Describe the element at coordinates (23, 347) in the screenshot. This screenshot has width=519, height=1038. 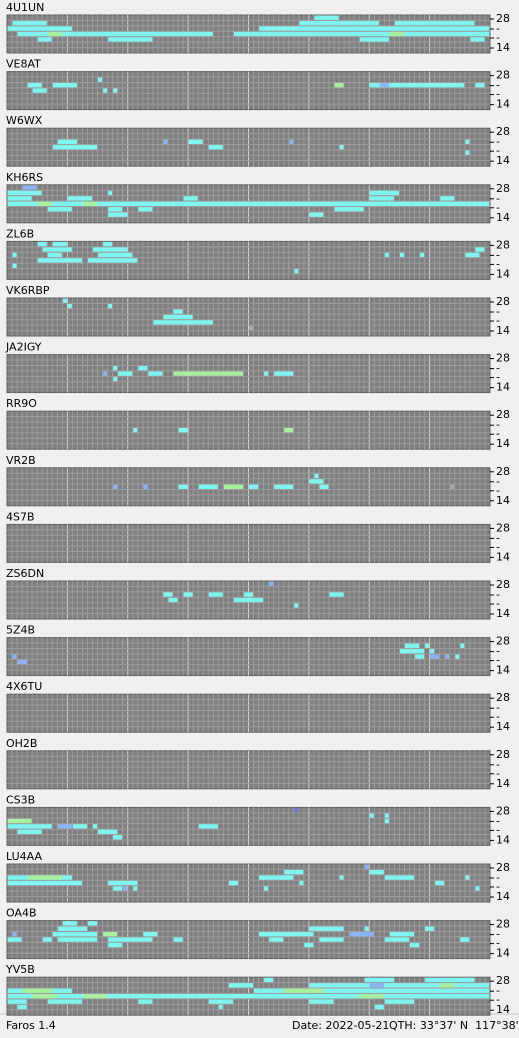
I see `station-name: JA2IGY` at that location.